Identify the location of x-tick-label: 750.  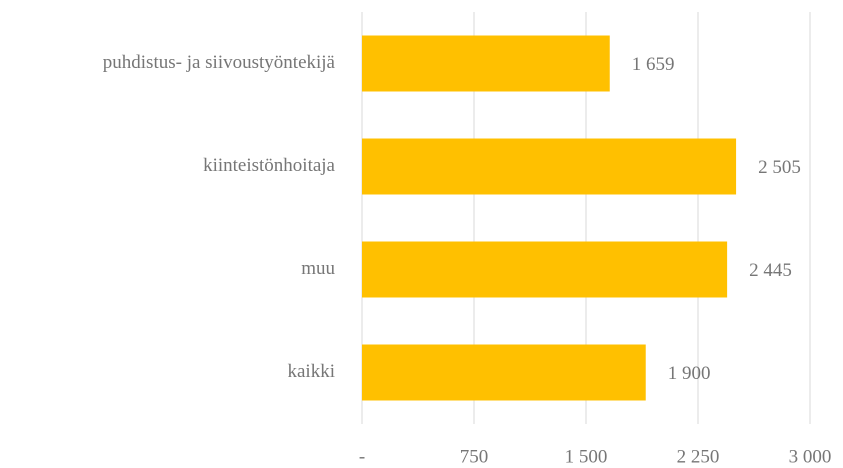
(474, 456).